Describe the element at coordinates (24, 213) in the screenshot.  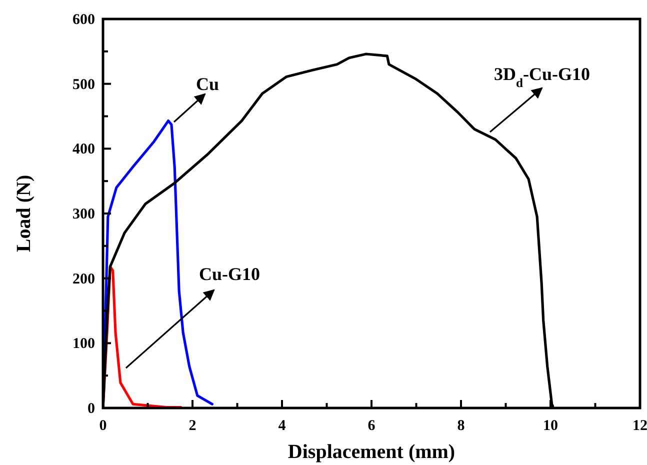
I see `y-axis-title: Load (N)` at that location.